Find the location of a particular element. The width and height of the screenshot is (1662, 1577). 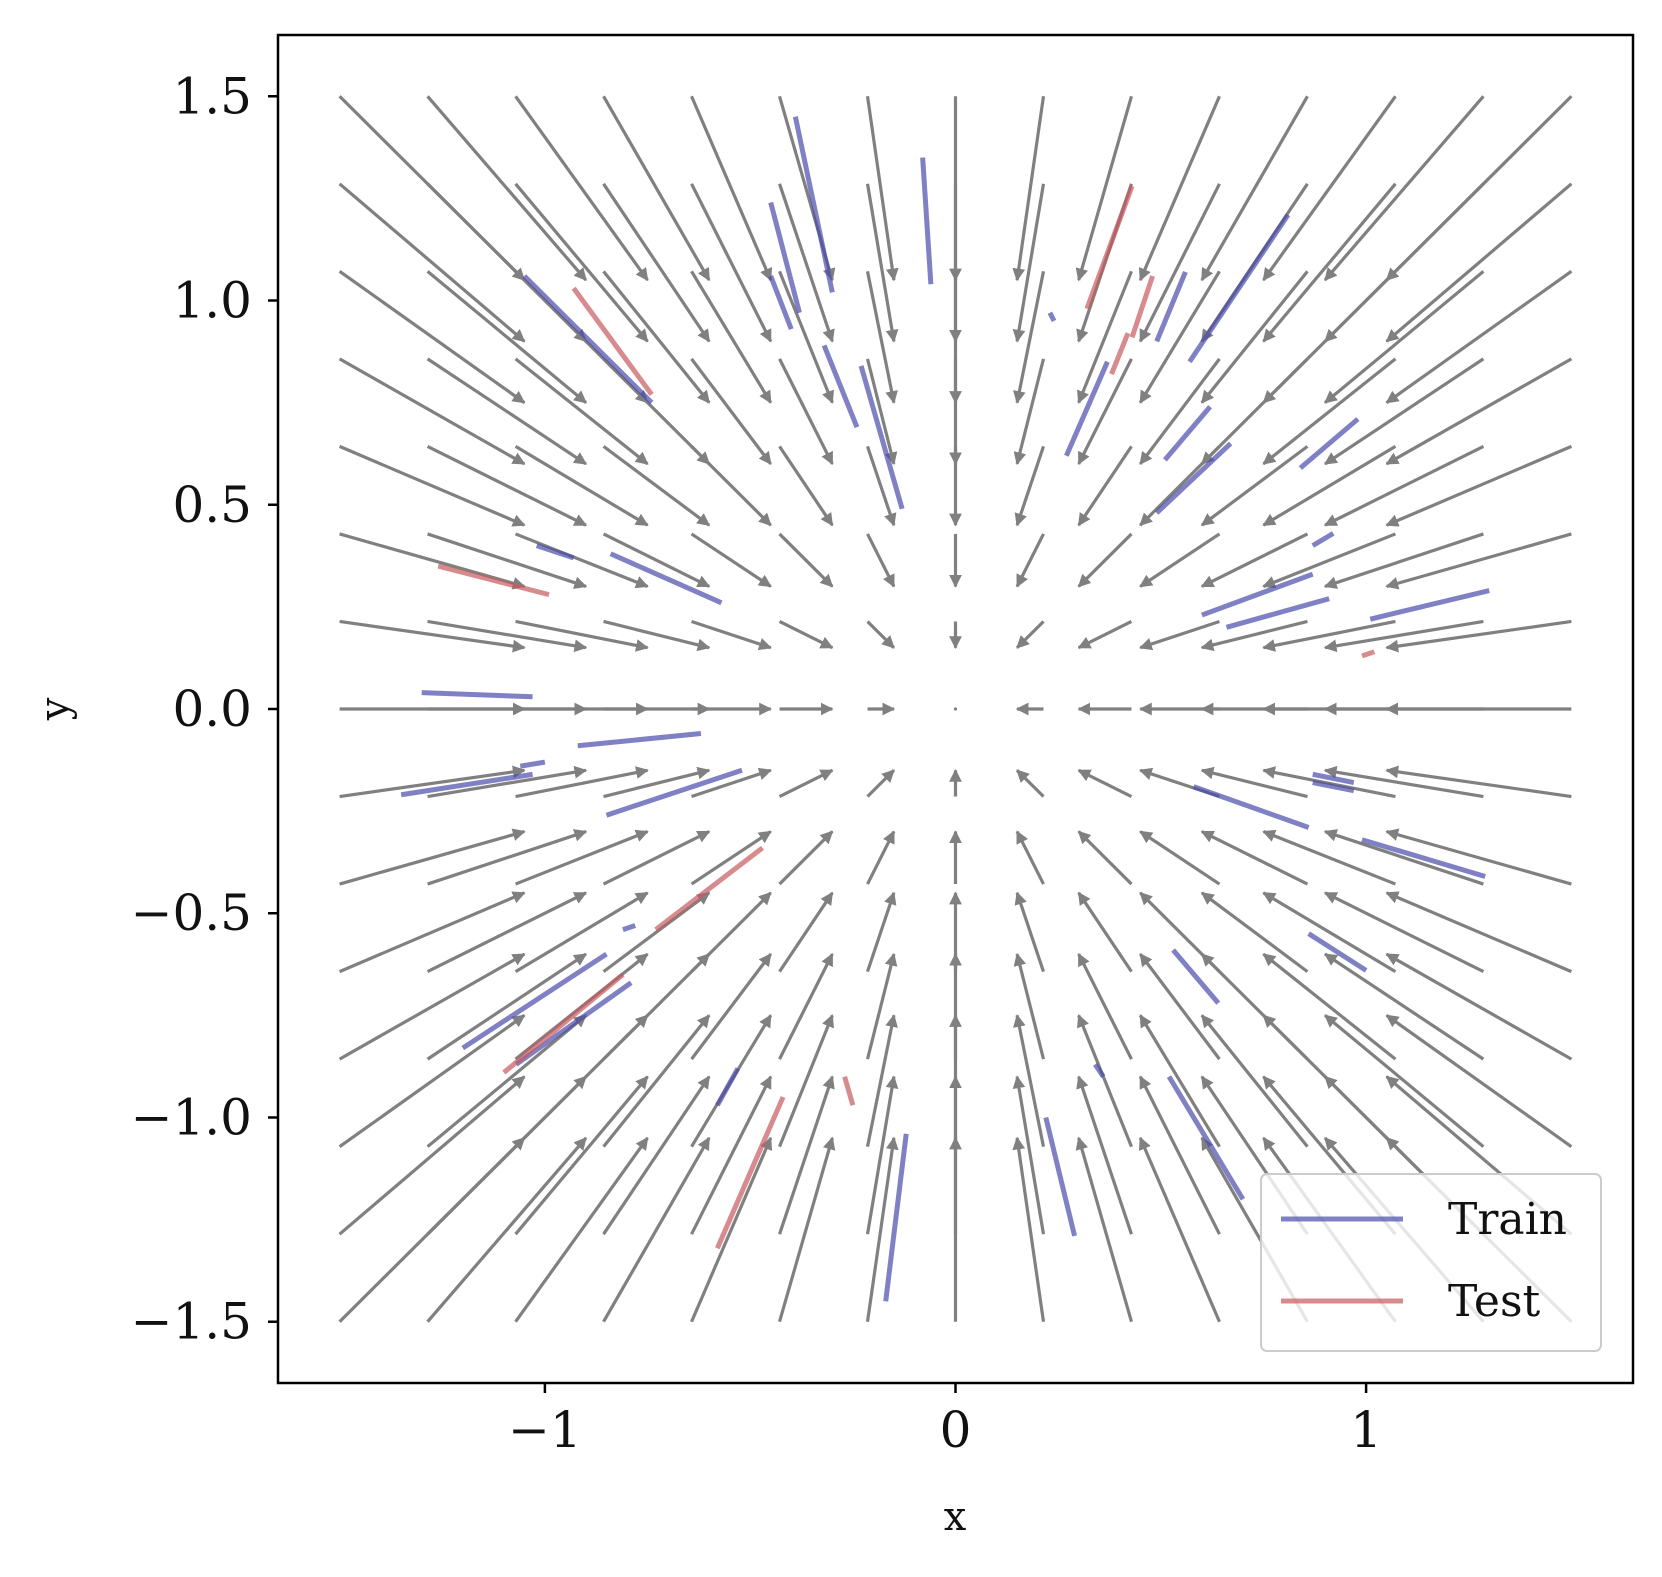

y-tick-label: 1.0 is located at coordinates (212, 301).